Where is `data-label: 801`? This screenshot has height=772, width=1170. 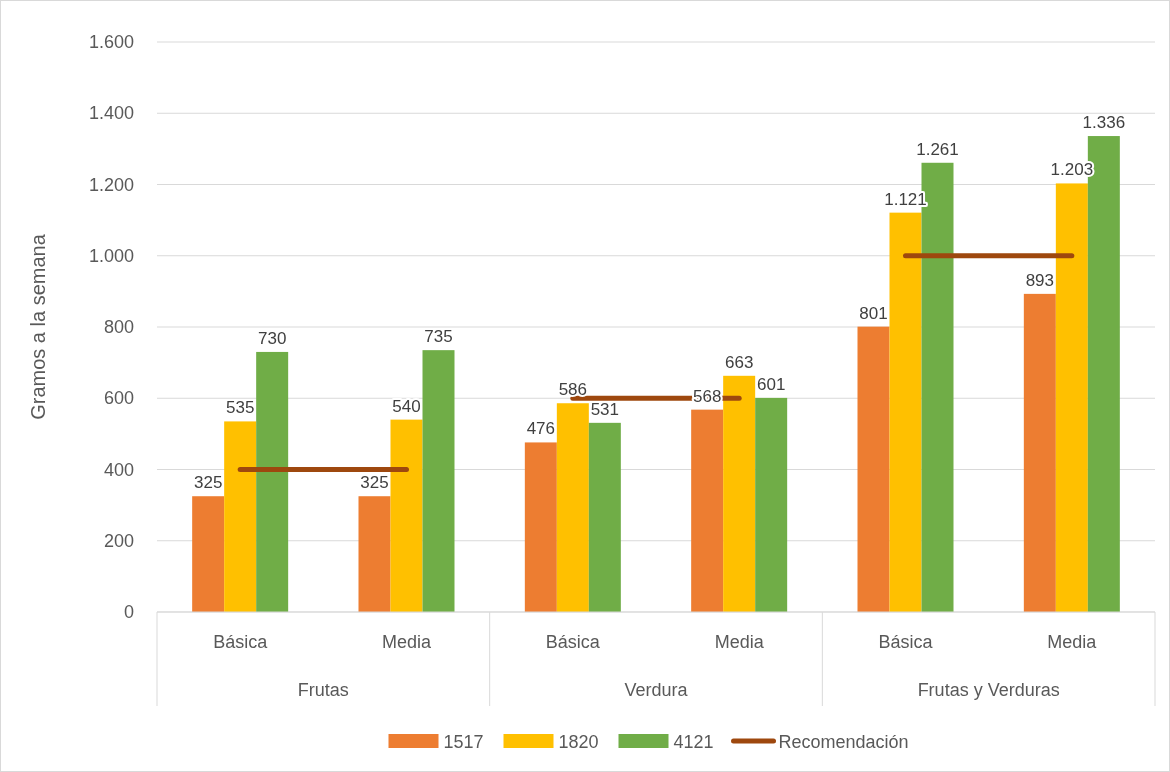 data-label: 801 is located at coordinates (873, 313).